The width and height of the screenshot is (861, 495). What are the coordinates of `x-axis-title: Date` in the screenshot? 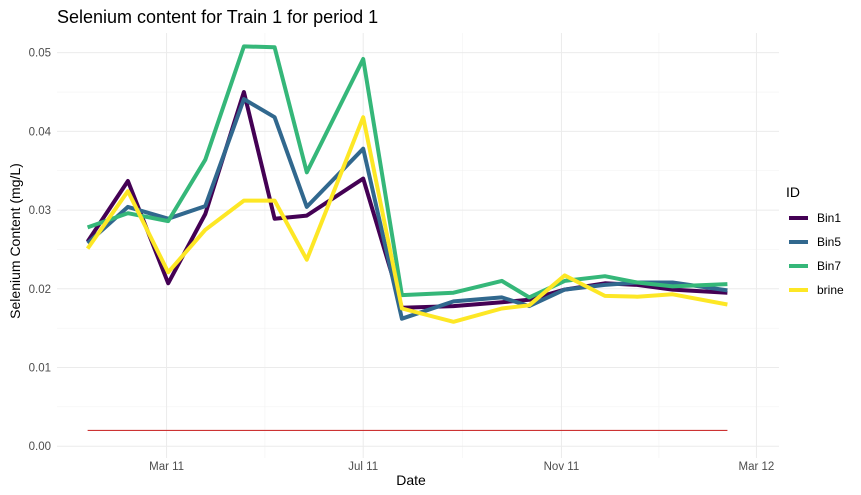 It's located at (411, 480).